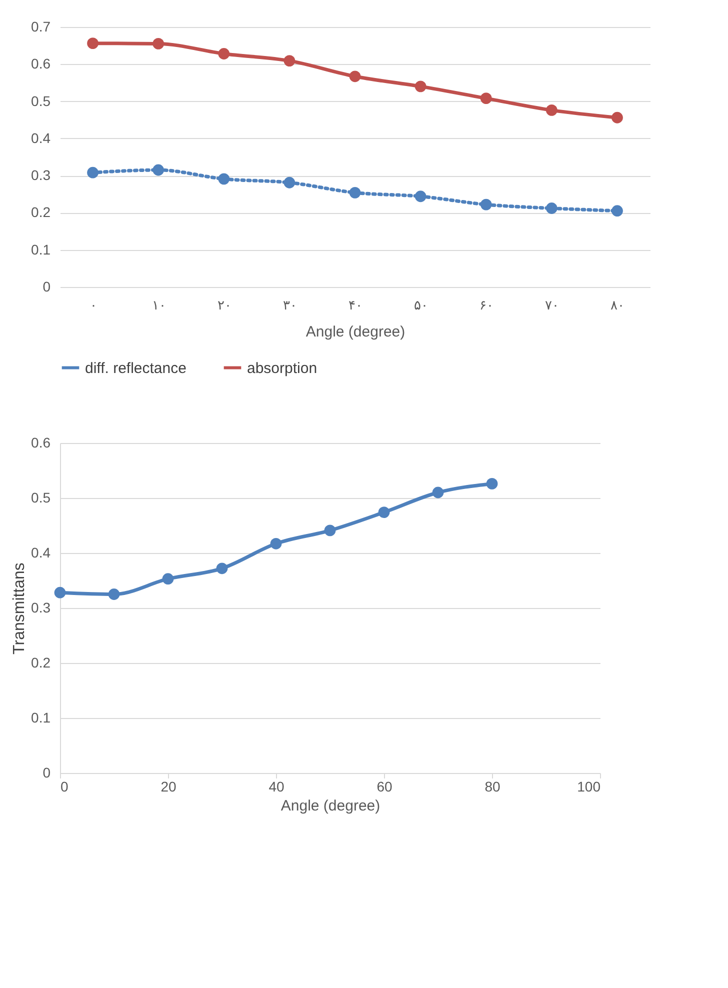  I want to click on x-tick-label: ۲۰, so click(224, 305).